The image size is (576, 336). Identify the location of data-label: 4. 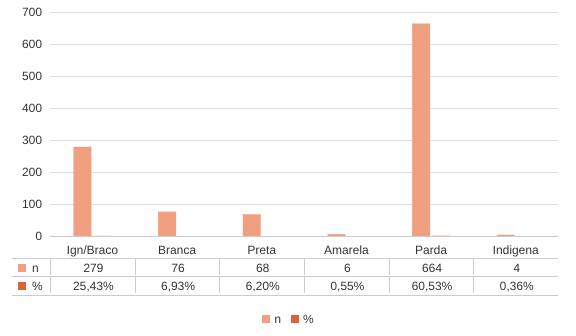
(516, 267).